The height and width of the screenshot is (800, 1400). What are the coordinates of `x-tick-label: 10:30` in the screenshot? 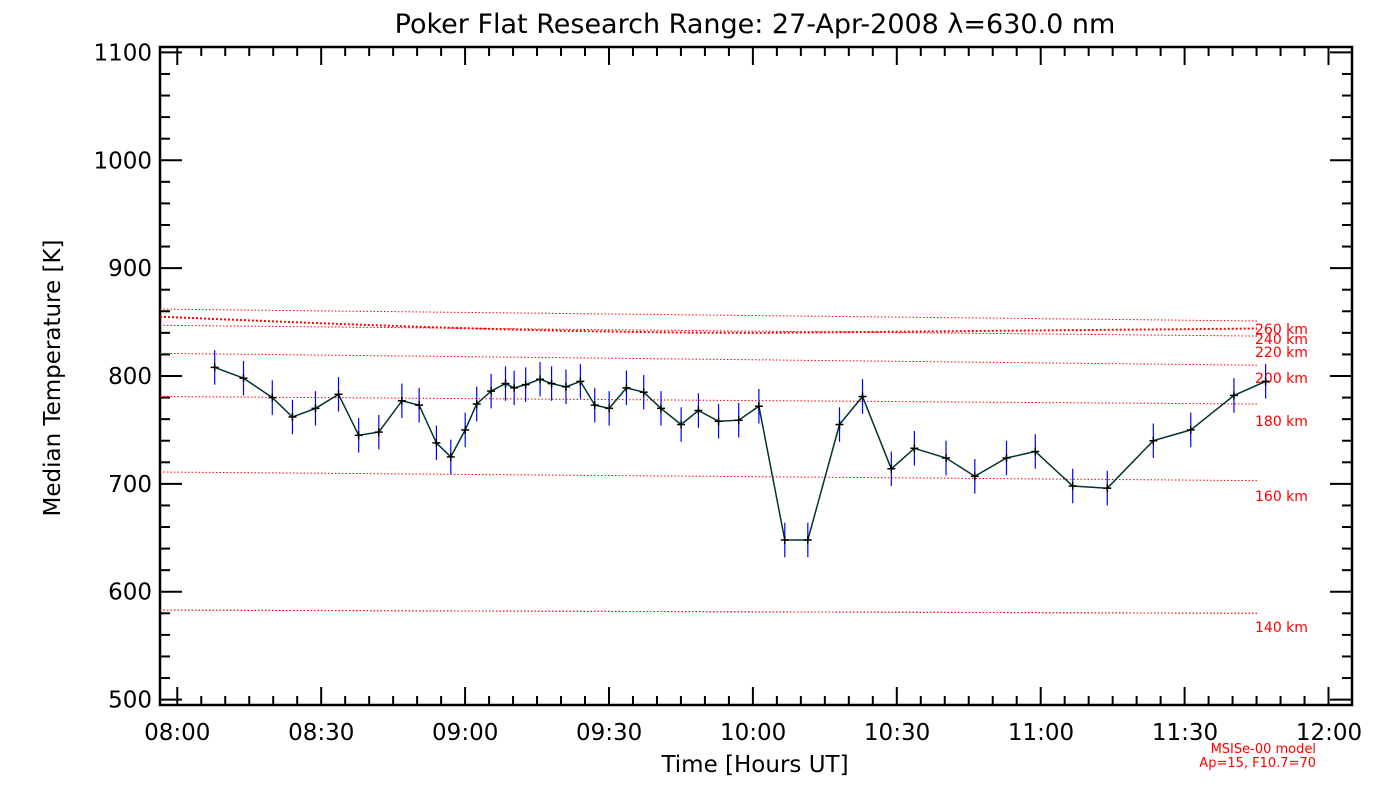 It's located at (897, 733).